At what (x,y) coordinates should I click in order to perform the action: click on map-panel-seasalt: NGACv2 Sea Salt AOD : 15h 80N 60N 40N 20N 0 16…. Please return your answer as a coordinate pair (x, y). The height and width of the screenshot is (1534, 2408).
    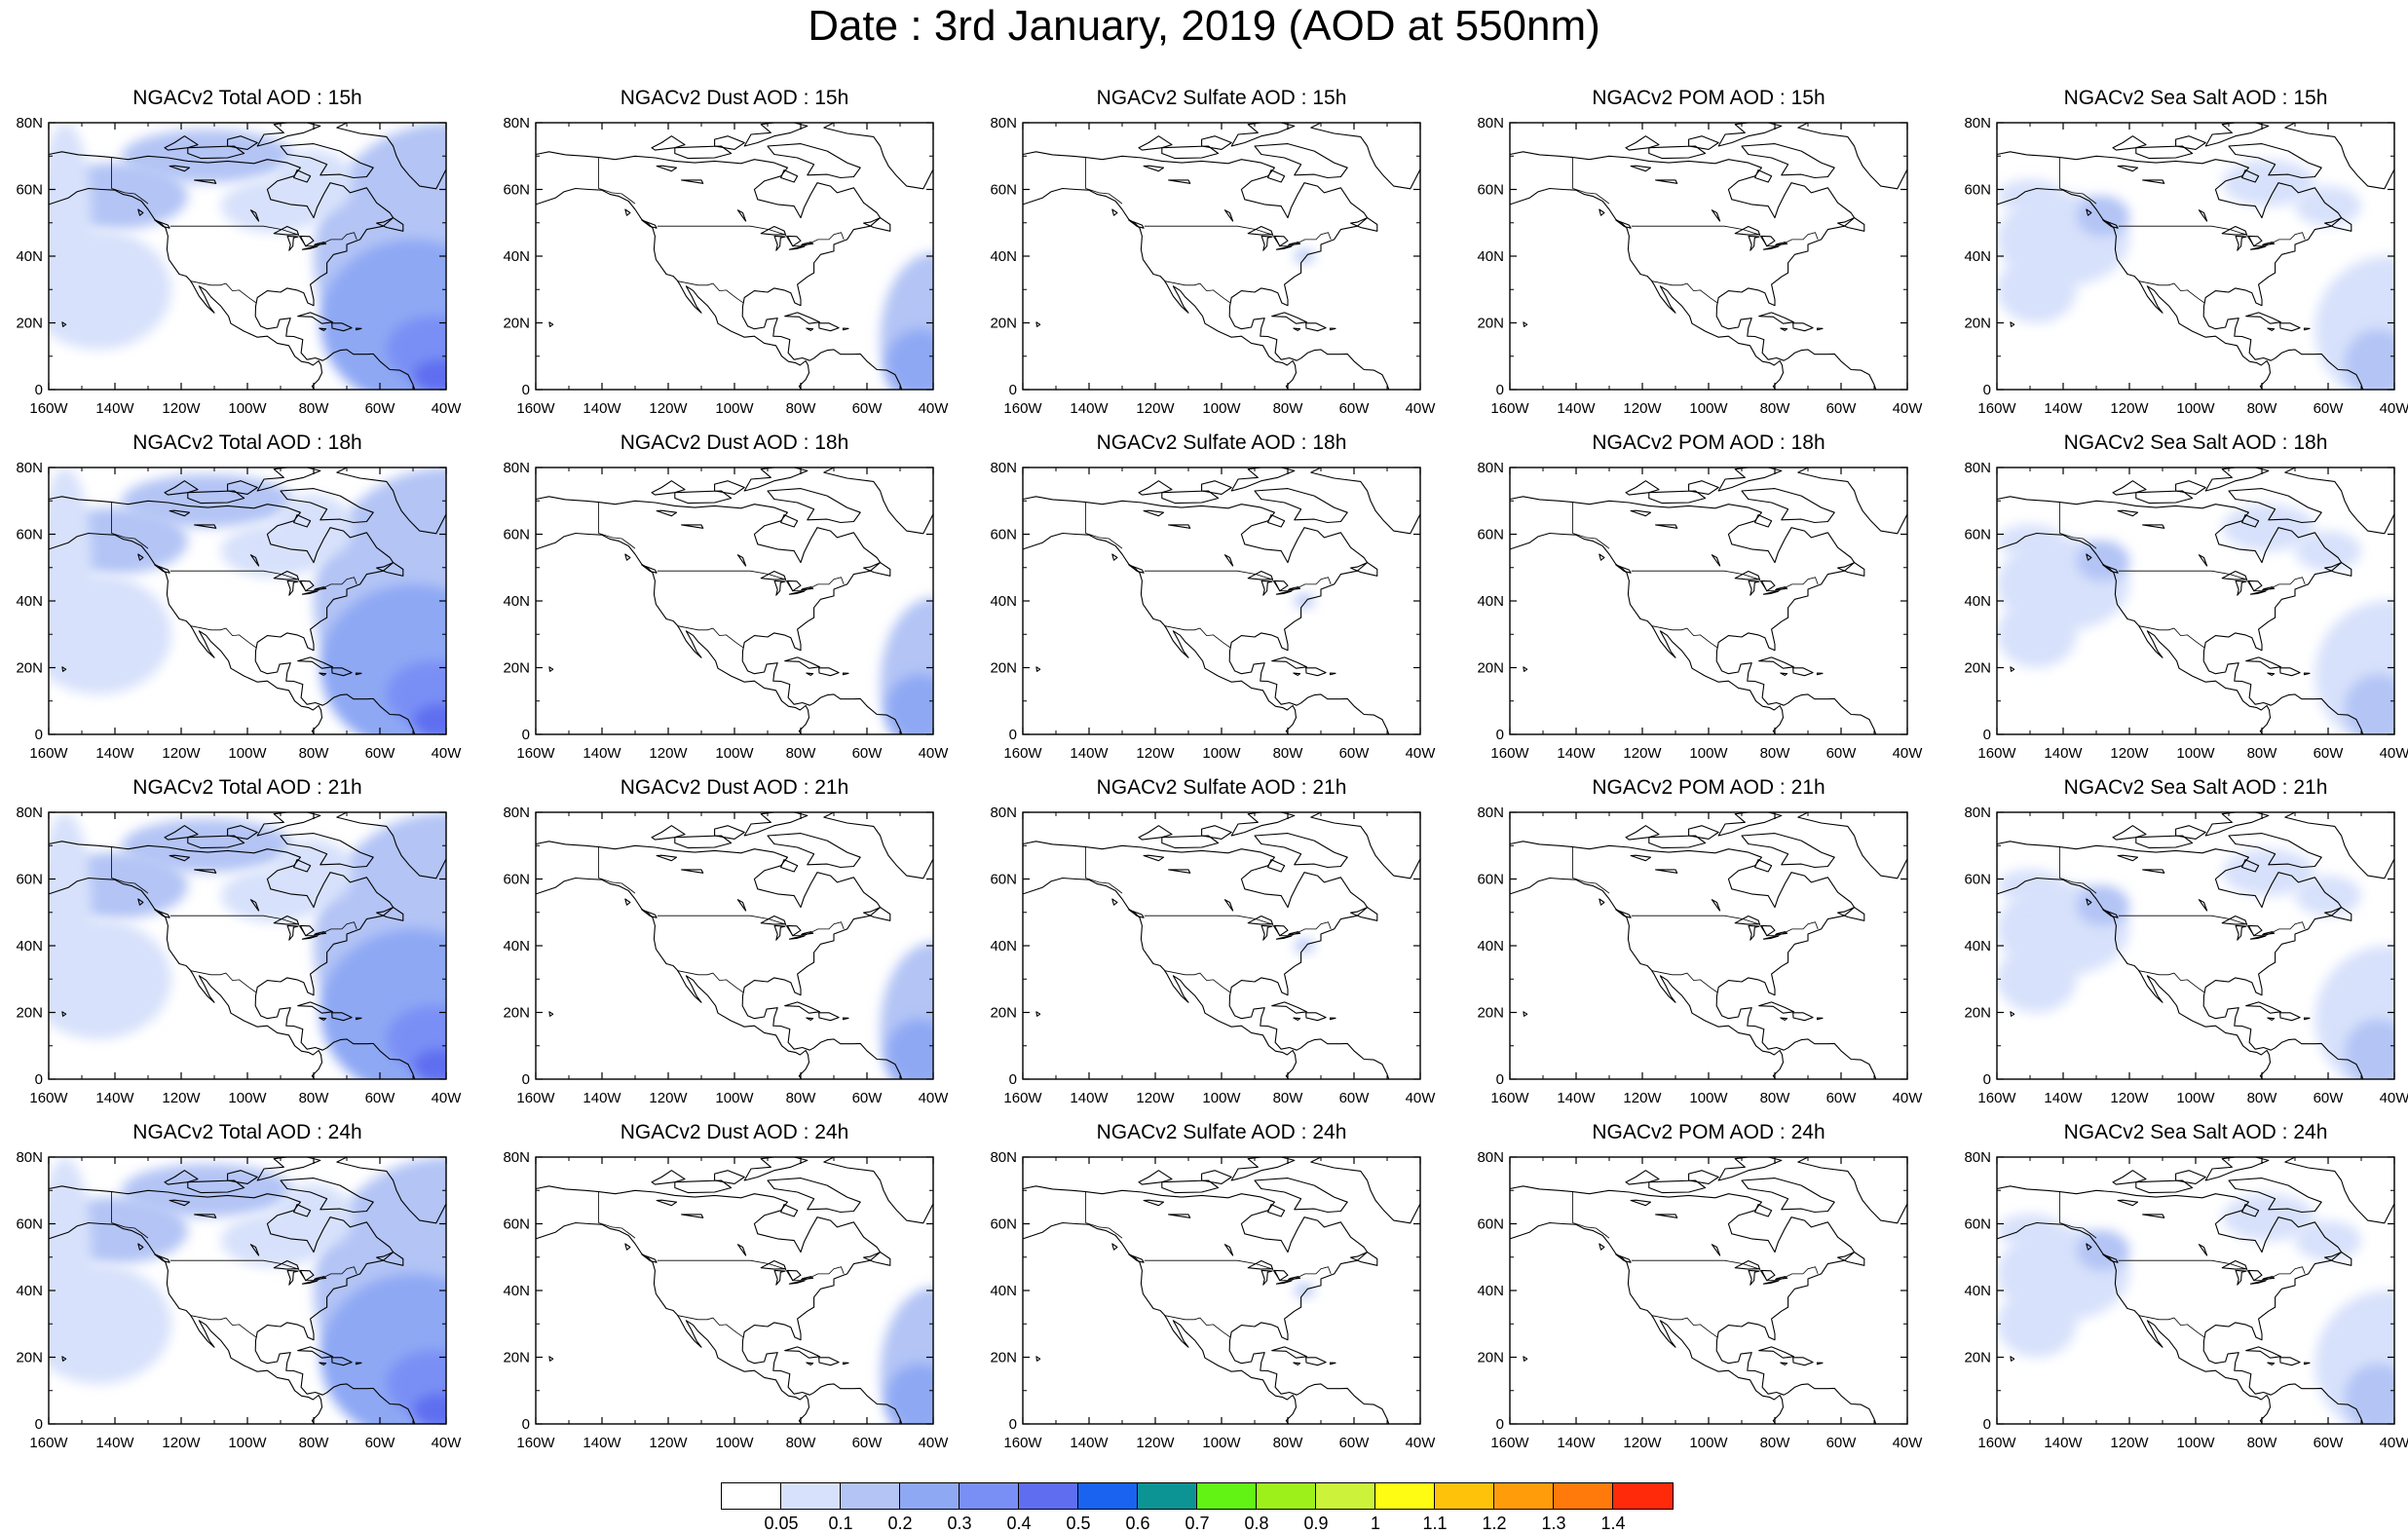
    Looking at the image, I should click on (2178, 254).